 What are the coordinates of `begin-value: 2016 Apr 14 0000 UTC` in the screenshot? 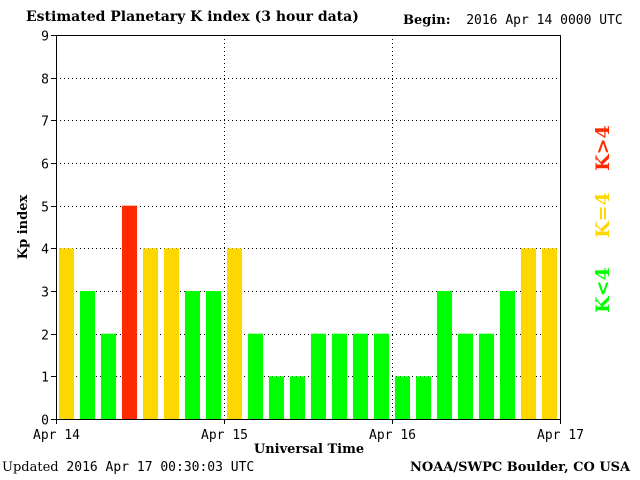 It's located at (544, 20).